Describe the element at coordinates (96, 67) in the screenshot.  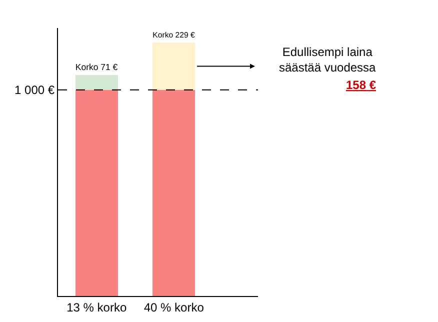
I see `data-label: Korko 71 €` at that location.